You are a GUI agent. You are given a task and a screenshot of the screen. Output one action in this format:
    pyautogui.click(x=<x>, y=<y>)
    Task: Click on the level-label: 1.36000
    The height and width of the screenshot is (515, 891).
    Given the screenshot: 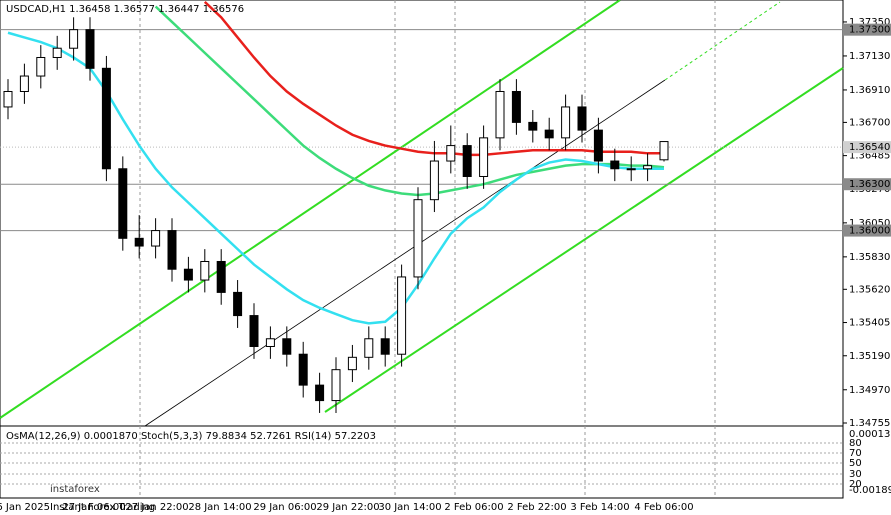 What is the action you would take?
    pyautogui.click(x=869, y=231)
    